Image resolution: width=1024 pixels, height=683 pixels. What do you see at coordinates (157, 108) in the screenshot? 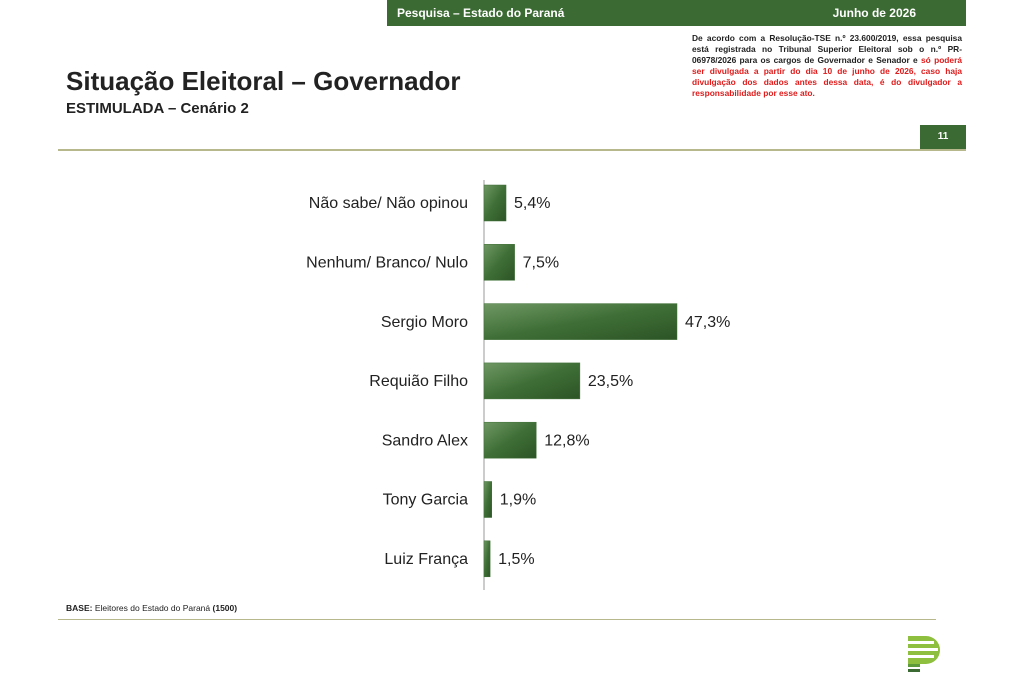
I see `subtitle: ESTIMULADA – Cenário 2` at bounding box center [157, 108].